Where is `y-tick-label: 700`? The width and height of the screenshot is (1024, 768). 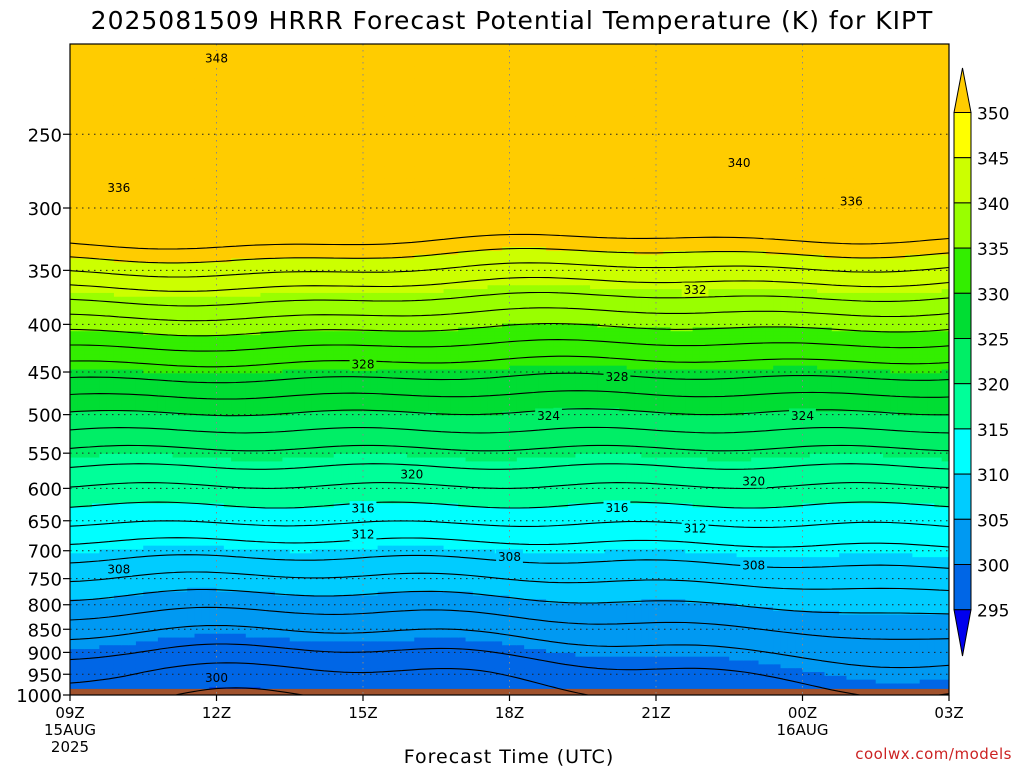 y-tick-label: 700 is located at coordinates (45, 552).